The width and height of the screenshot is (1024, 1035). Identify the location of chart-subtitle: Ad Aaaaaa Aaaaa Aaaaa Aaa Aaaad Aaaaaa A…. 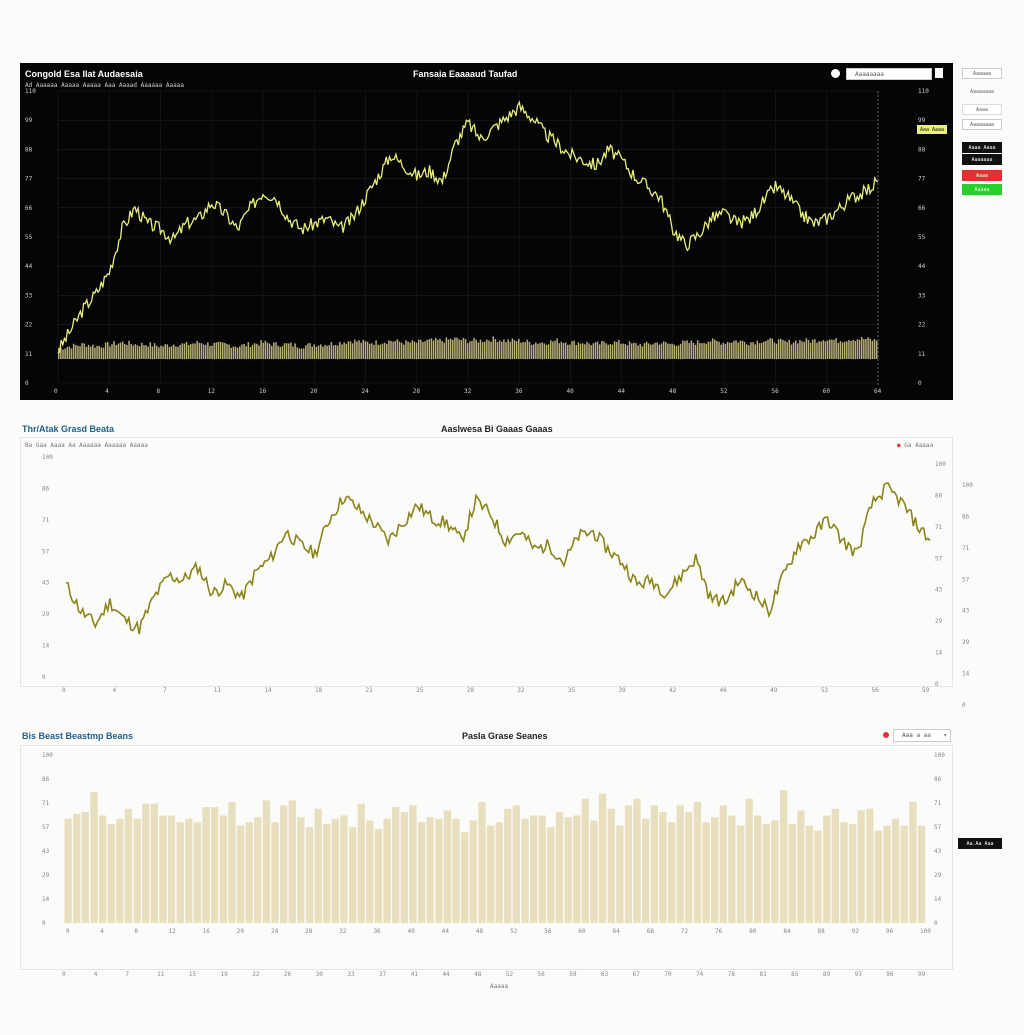
(104, 85).